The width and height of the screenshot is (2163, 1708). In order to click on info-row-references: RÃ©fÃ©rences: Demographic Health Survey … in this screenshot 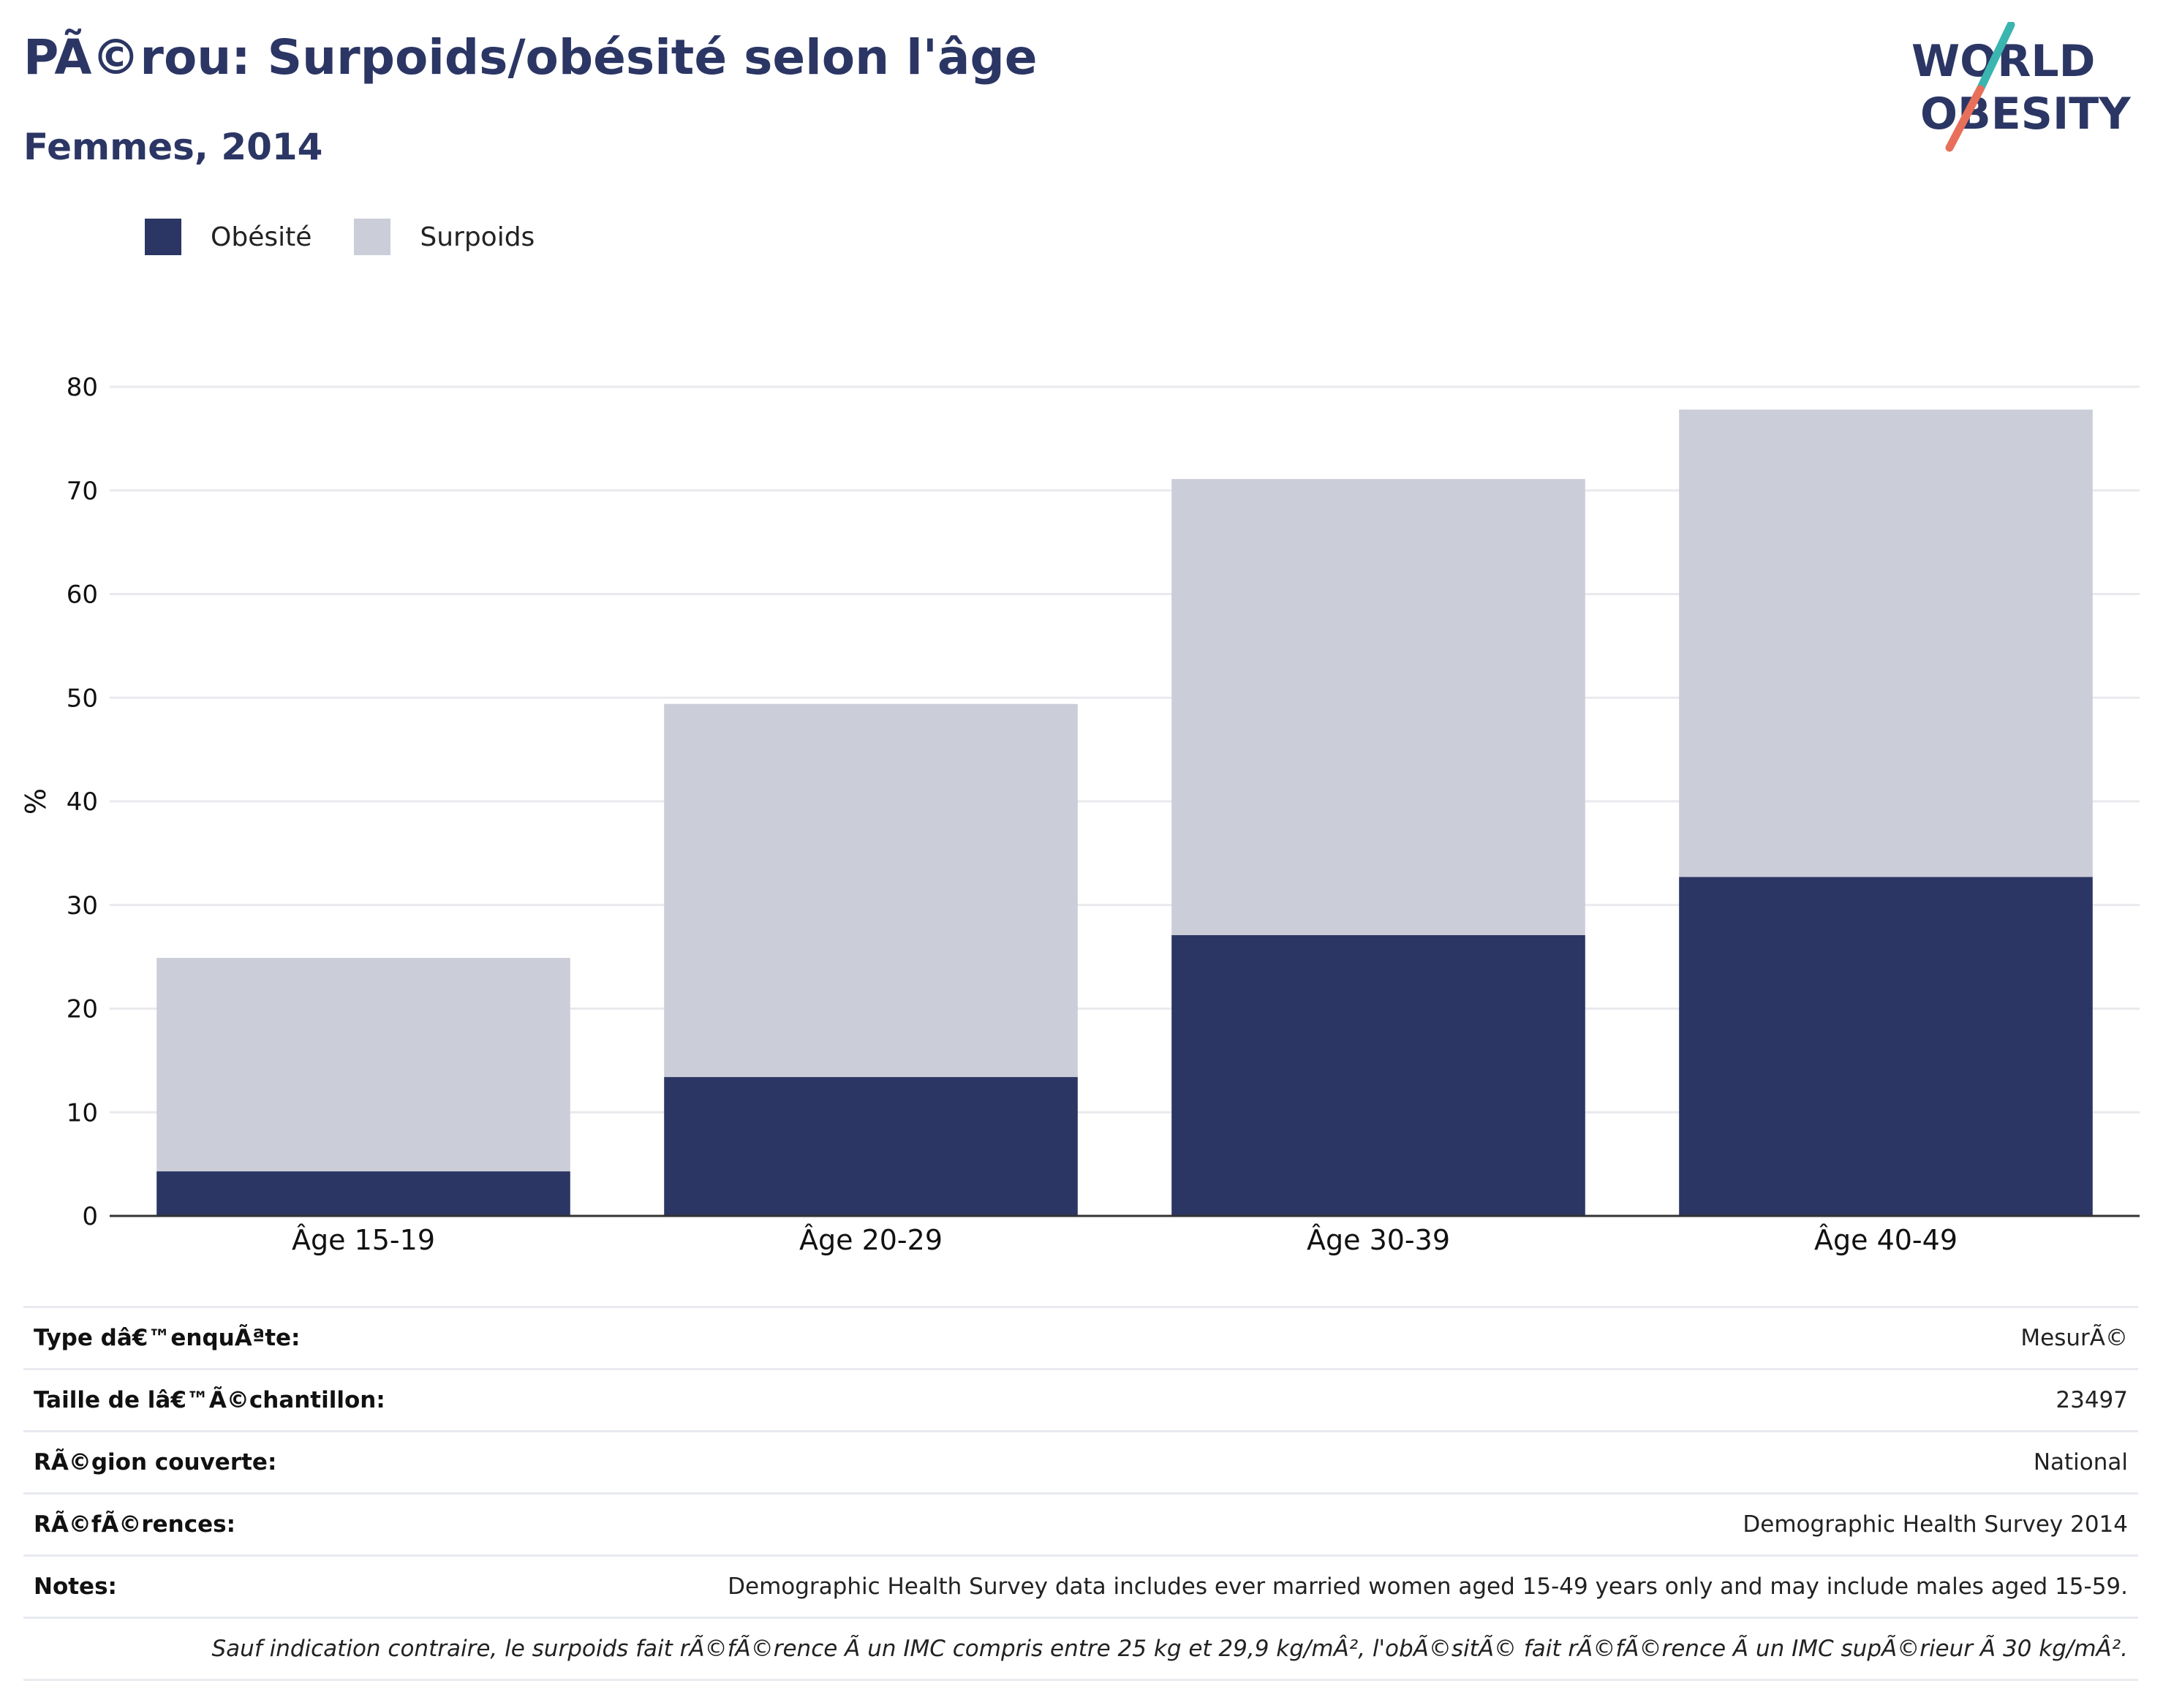, I will do `click(1081, 1523)`.